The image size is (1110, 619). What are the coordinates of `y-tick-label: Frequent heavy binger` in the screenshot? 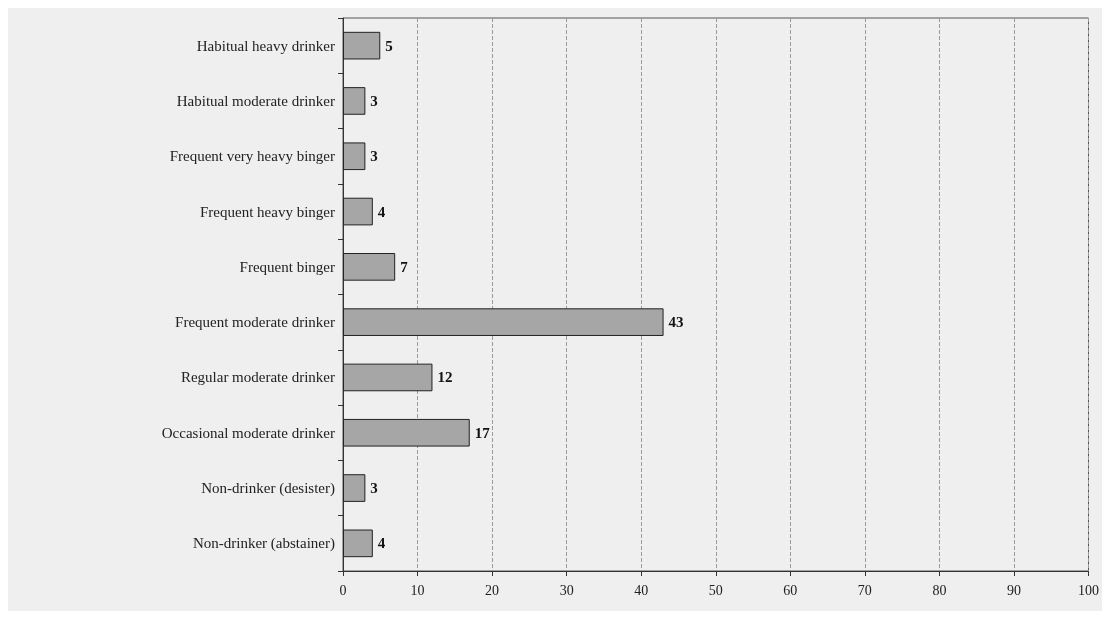 It's located at (267, 211).